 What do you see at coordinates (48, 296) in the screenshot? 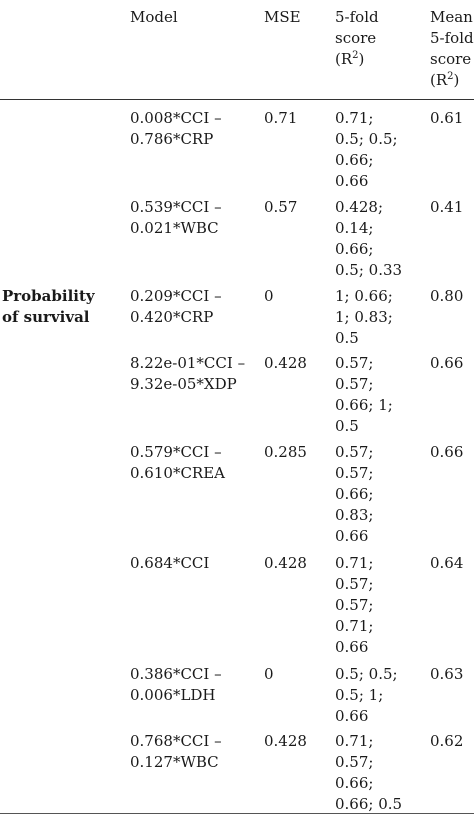
I see `group-label-line1: Probability` at bounding box center [48, 296].